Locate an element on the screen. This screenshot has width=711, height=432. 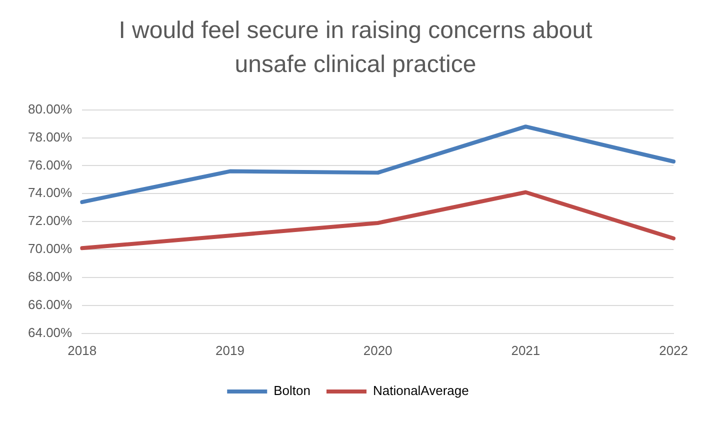
chart-title: I would feel secure in raising concerns about unsafe clinical practice is located at coordinates (356, 48).